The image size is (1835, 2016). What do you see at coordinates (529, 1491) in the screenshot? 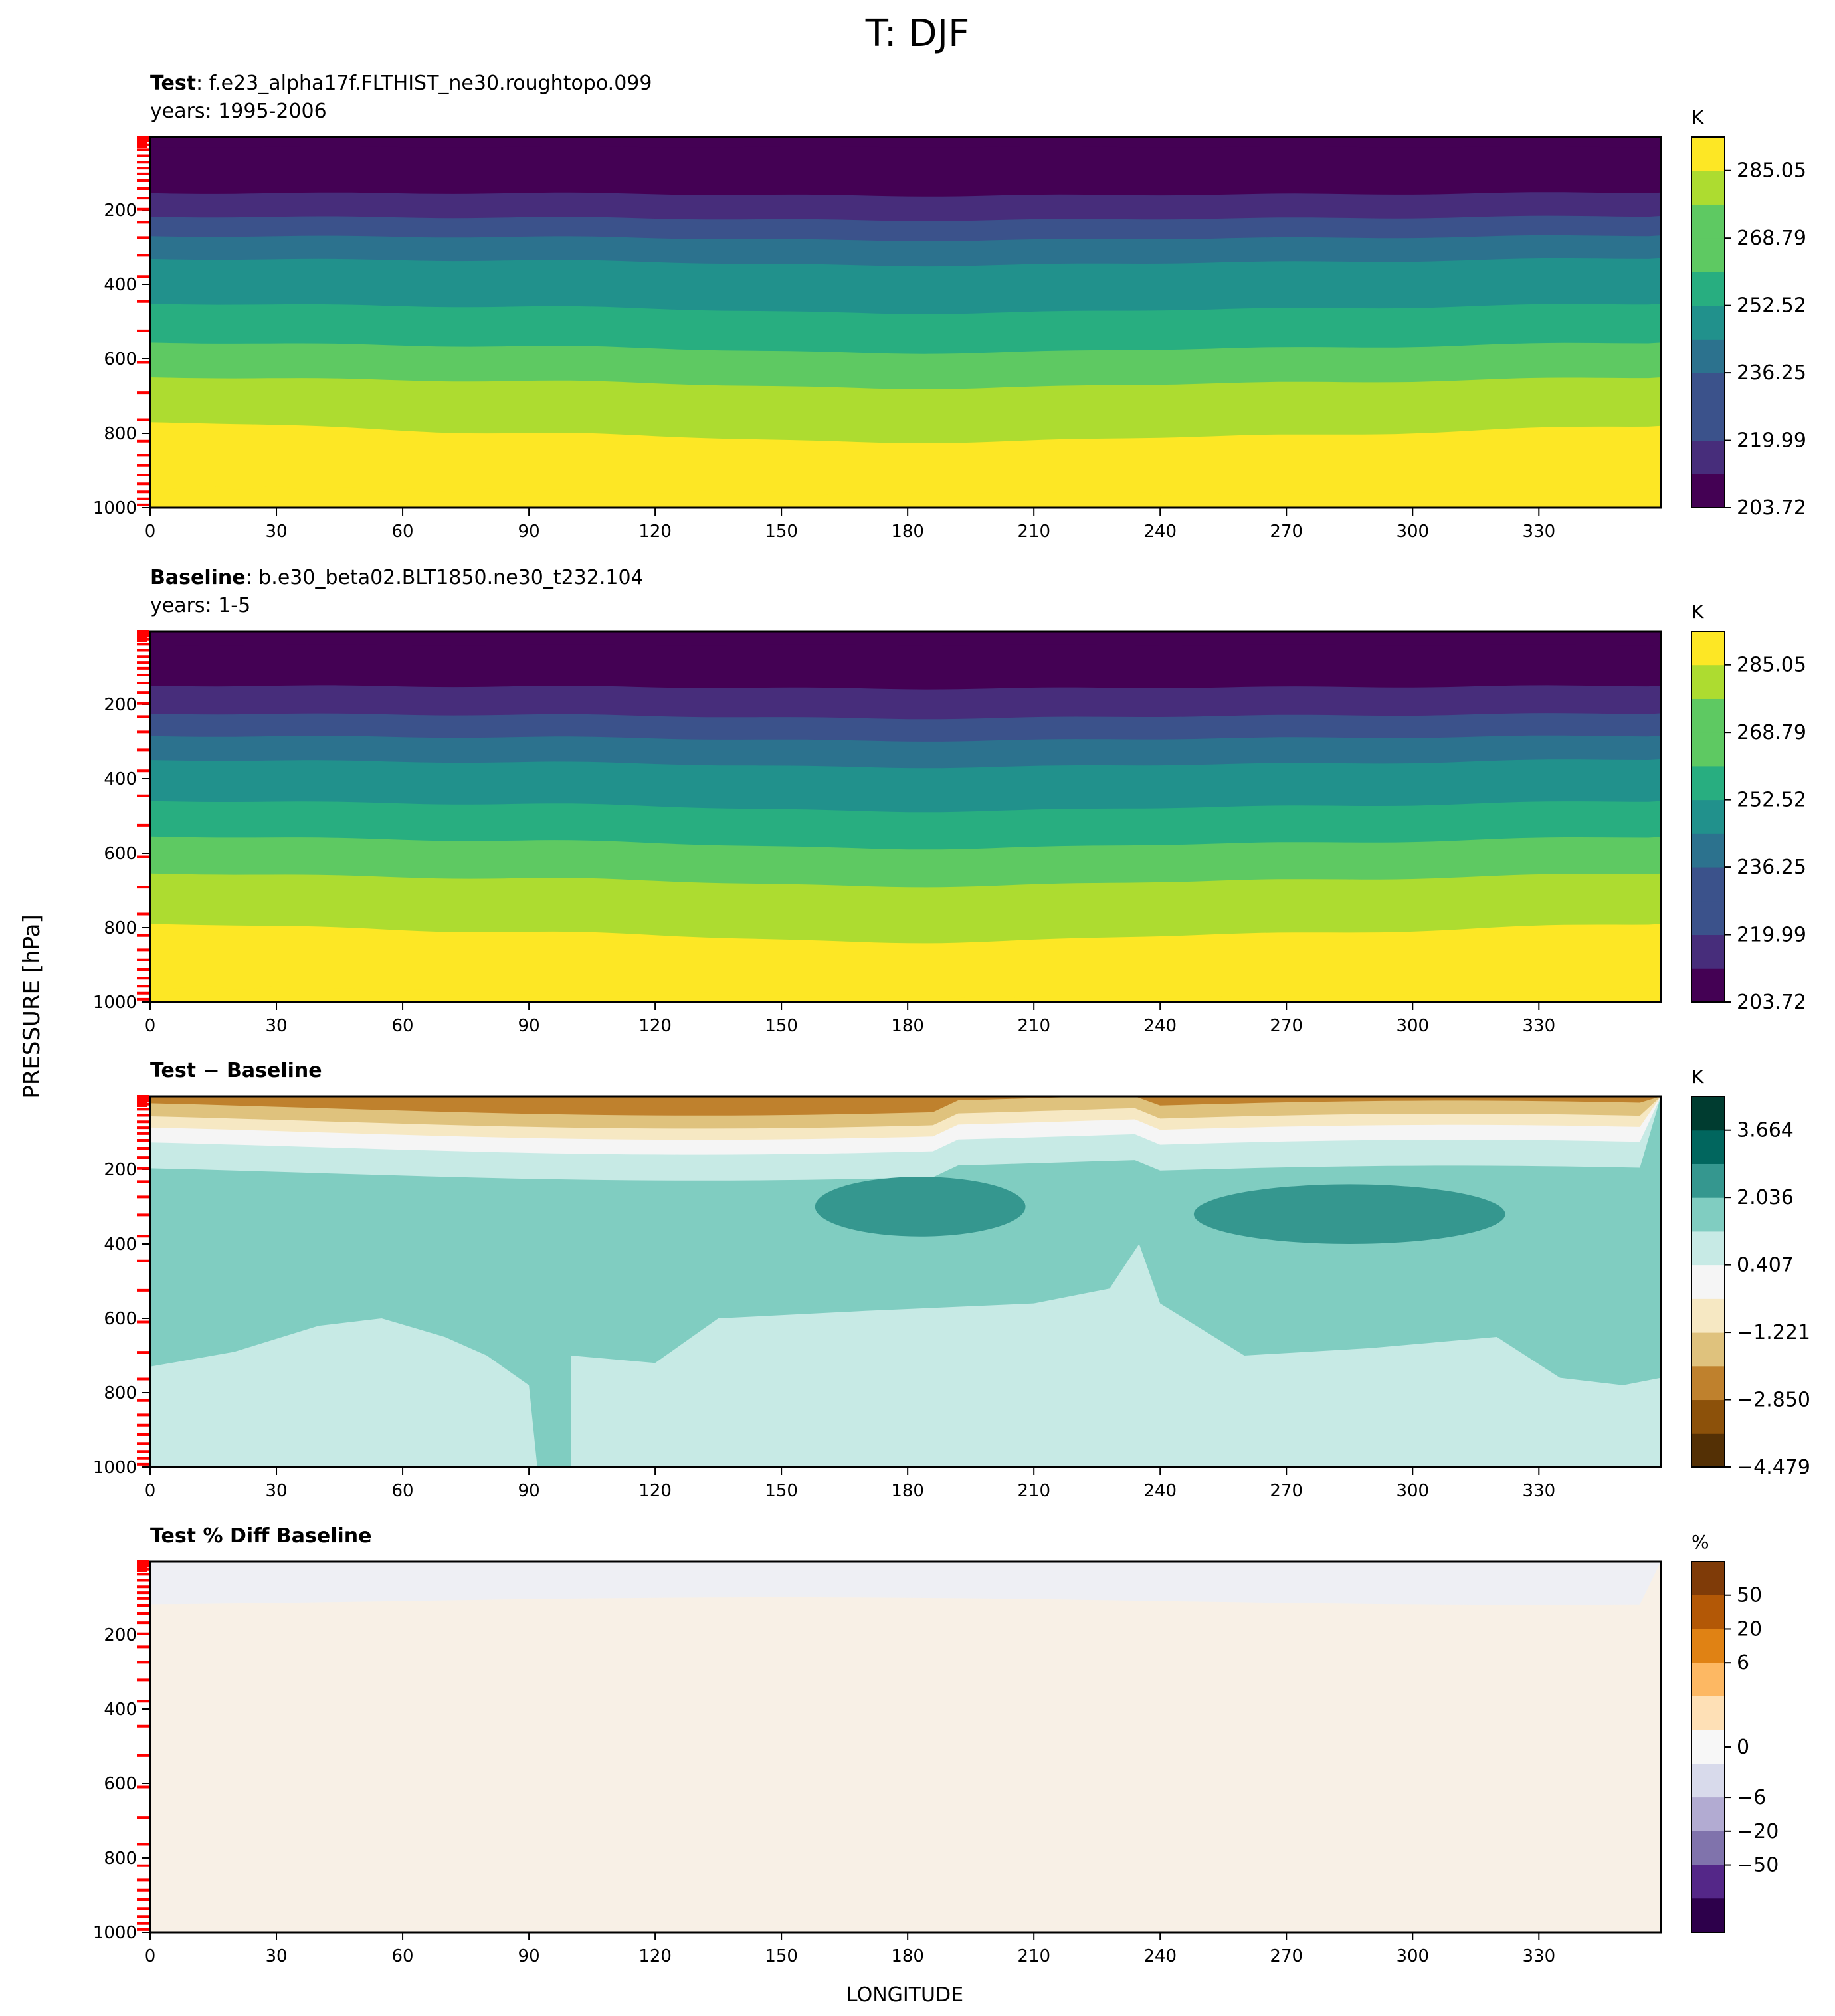
I see `x-tick-label: 90` at bounding box center [529, 1491].